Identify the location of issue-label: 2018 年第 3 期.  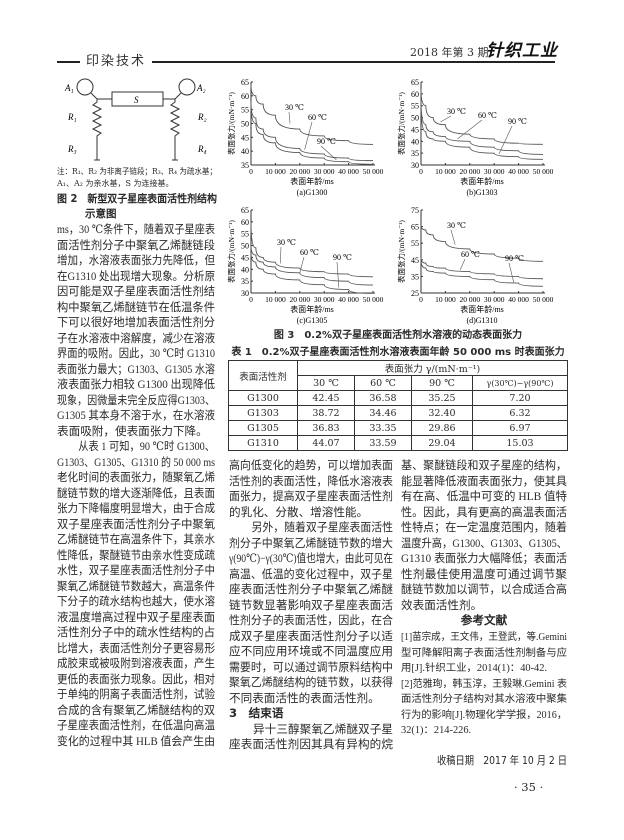
(449, 52).